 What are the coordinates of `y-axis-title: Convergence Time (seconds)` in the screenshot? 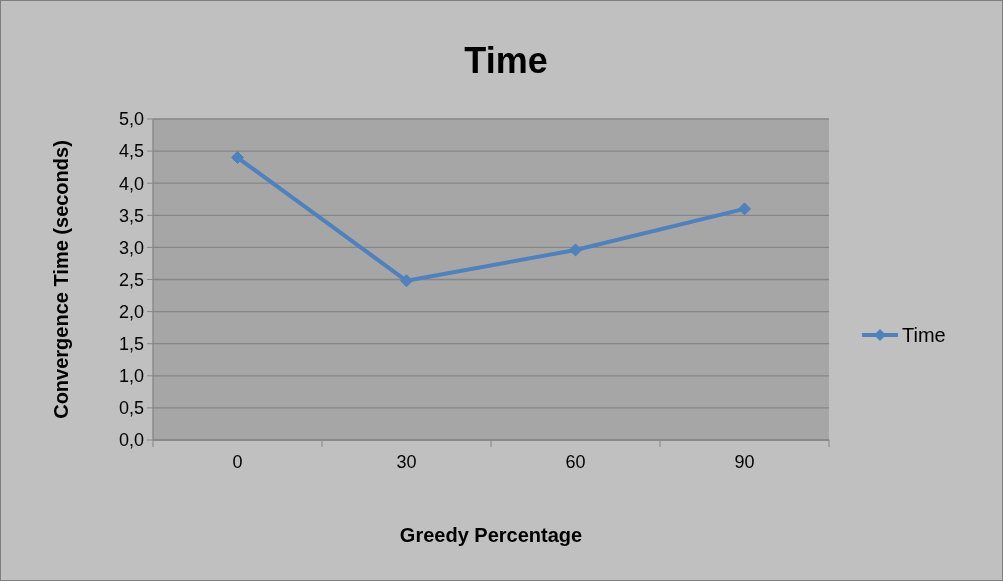 It's located at (61, 279).